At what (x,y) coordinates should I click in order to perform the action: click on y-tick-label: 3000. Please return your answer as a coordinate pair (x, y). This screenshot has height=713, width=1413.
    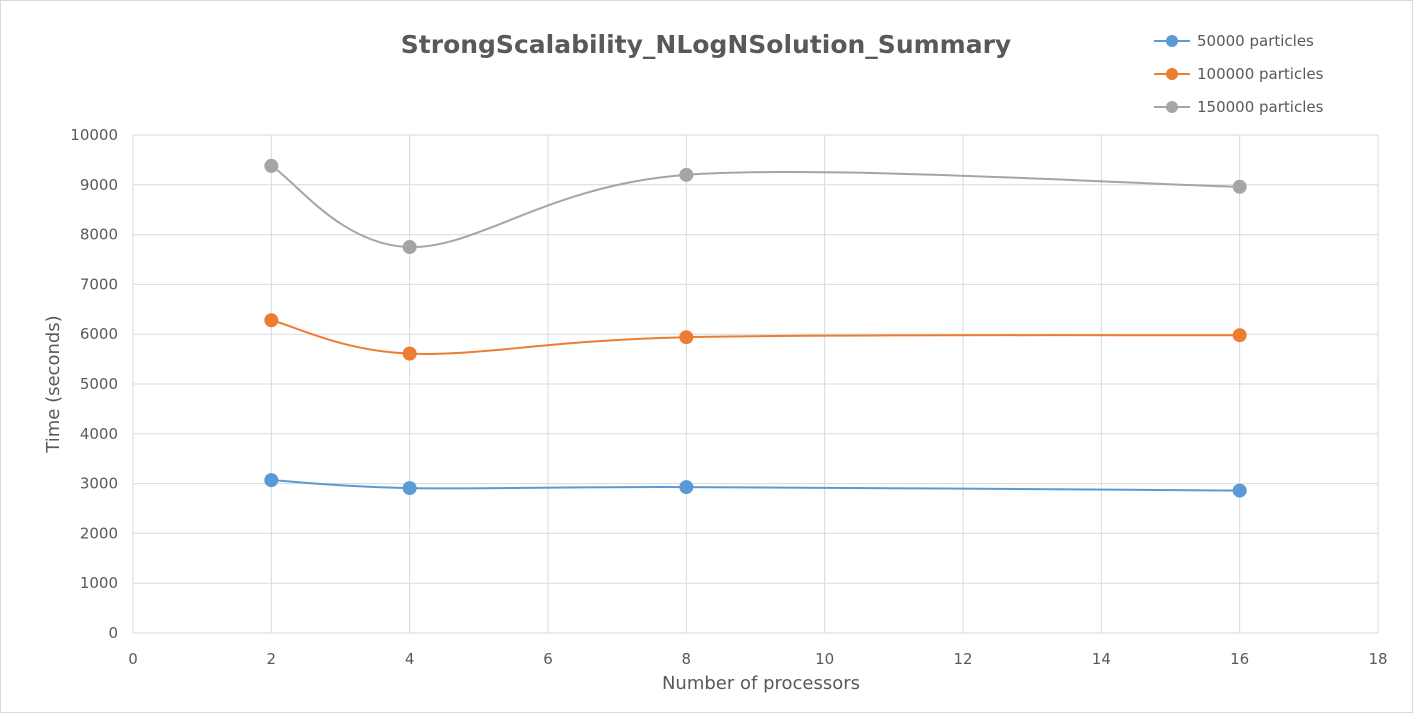
    Looking at the image, I should click on (99, 484).